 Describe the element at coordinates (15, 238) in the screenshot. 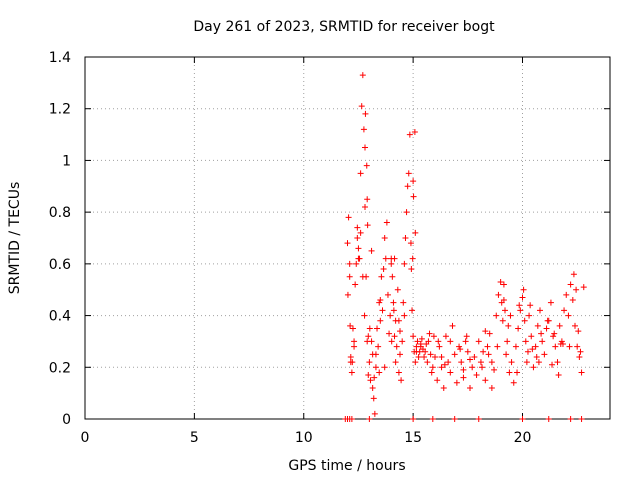

I see `y-axis-label: SRMTID / TECUs` at that location.